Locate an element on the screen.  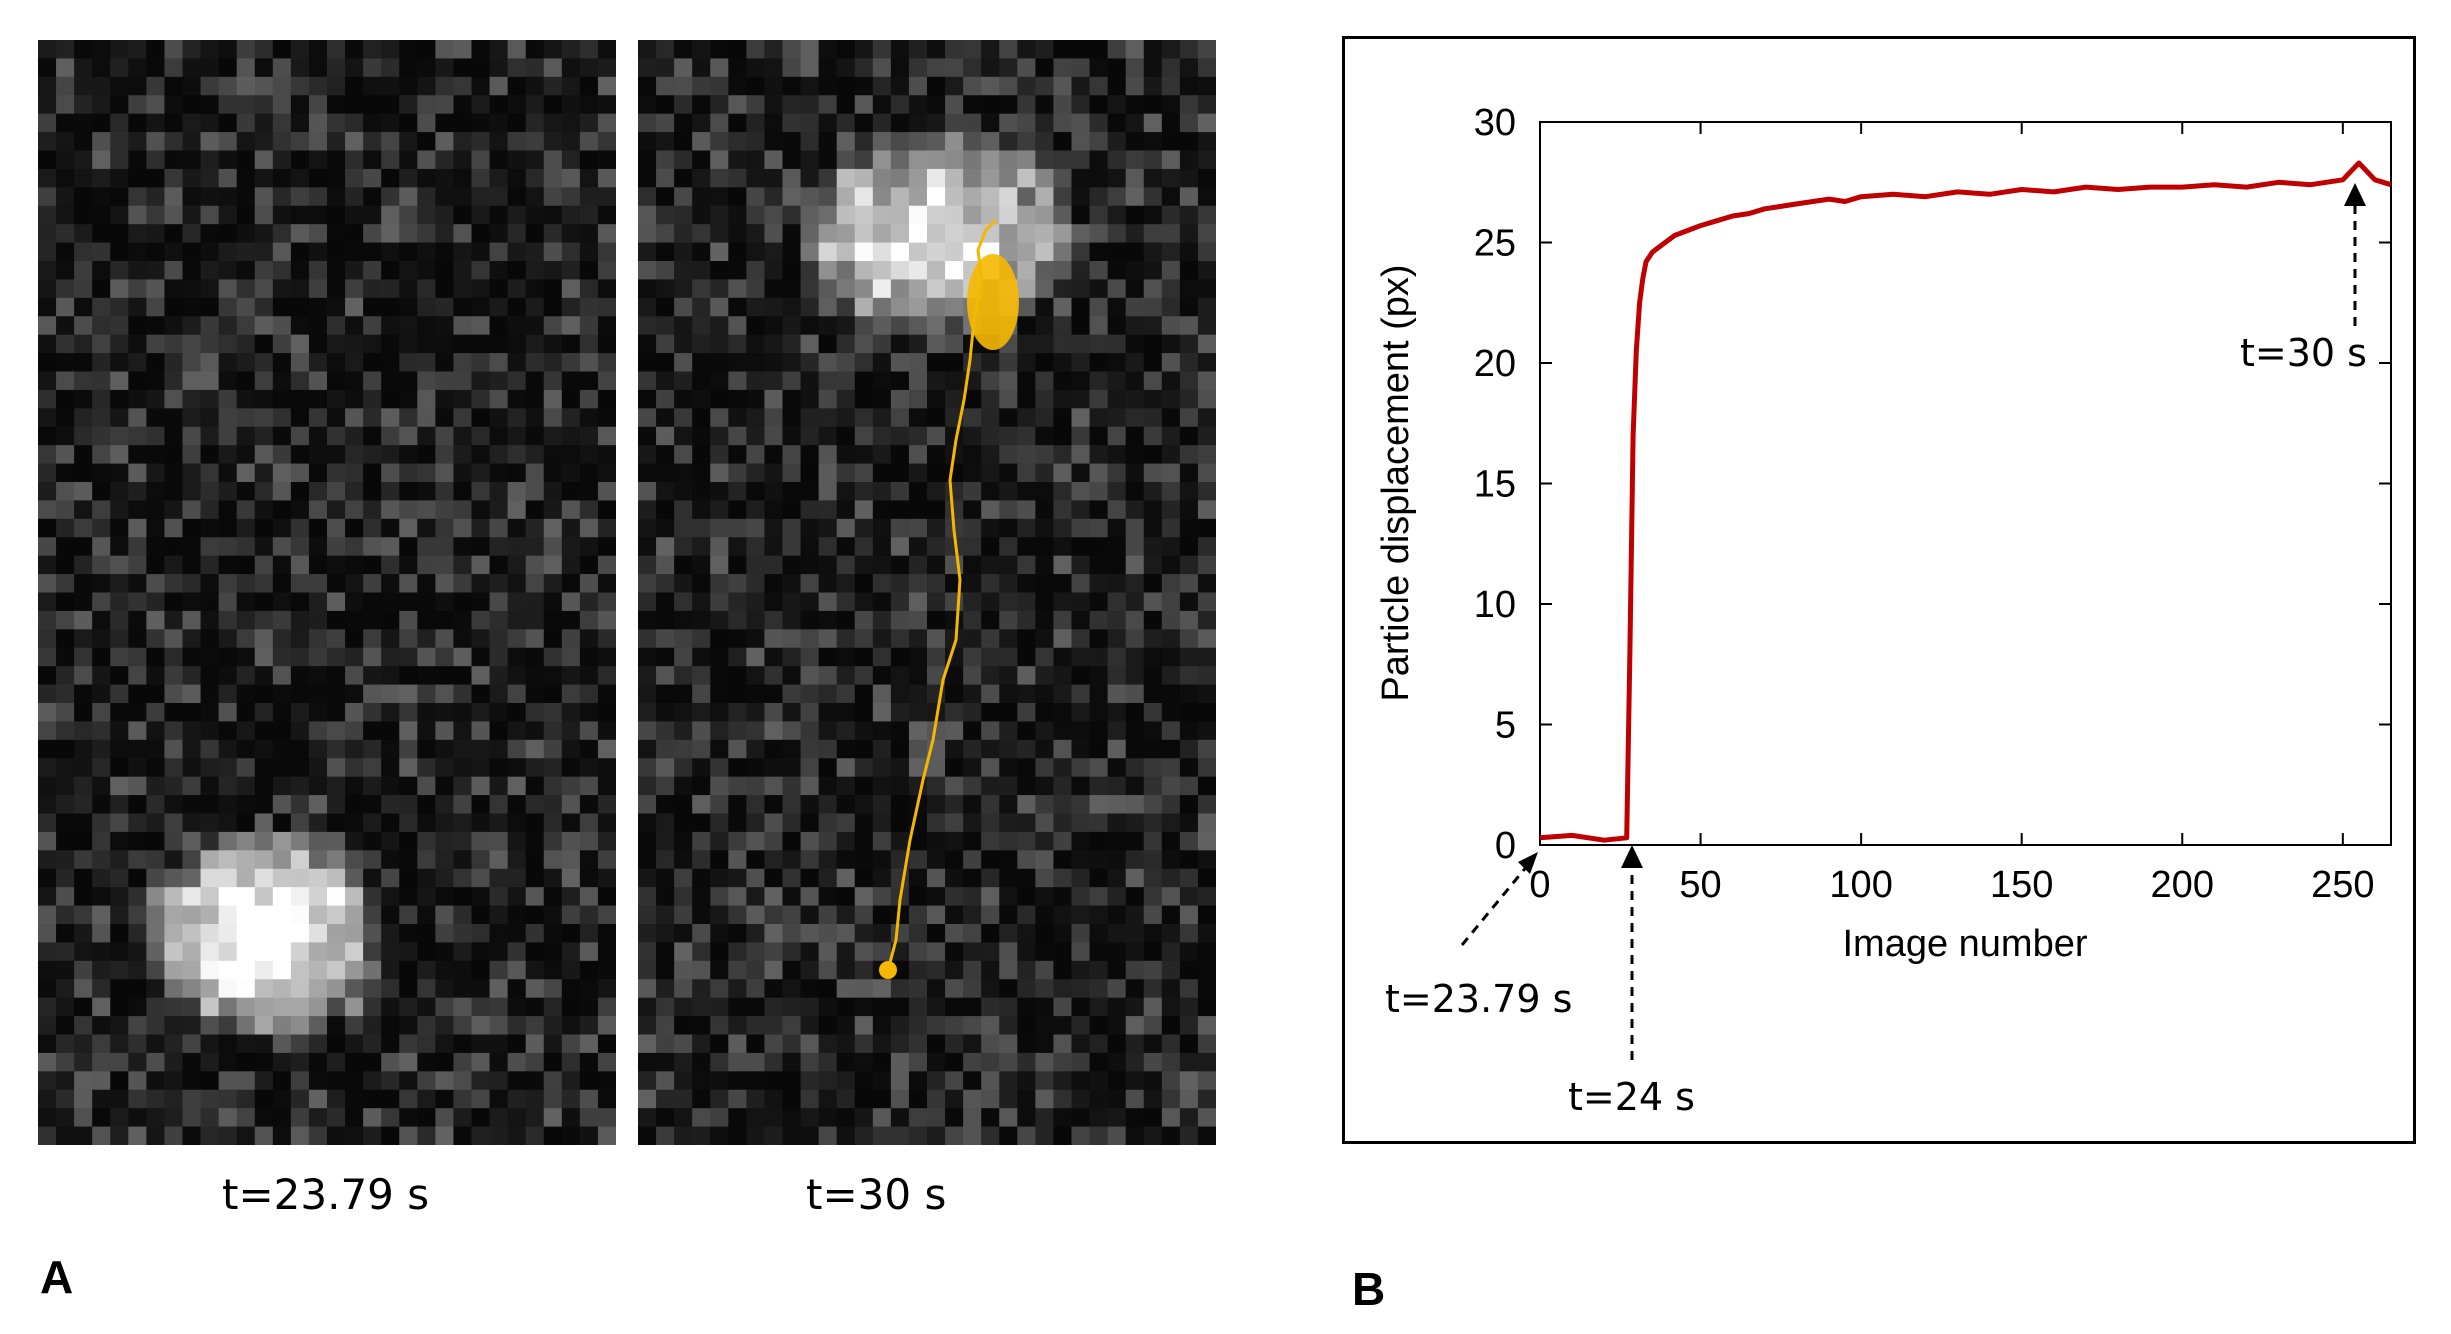
y-axis-title: Particle displacement (px) is located at coordinates (1396, 482).